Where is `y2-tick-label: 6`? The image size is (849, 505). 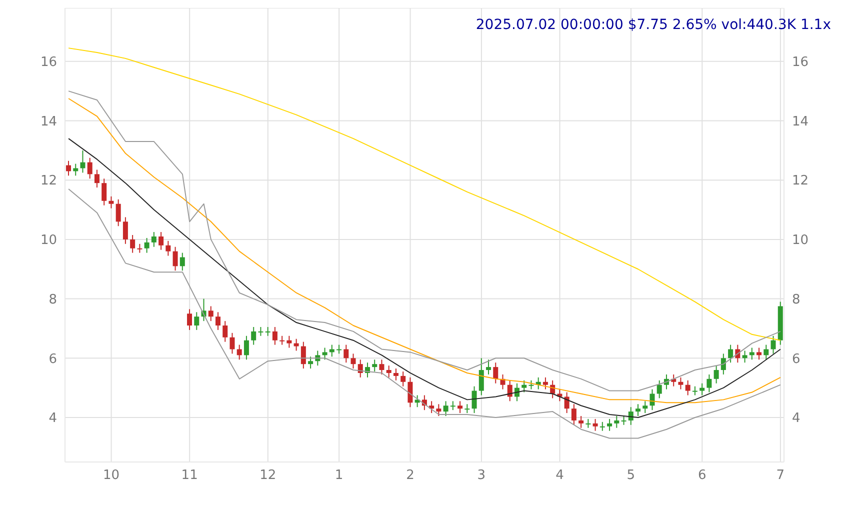
y2-tick-label: 6 is located at coordinates (796, 359).